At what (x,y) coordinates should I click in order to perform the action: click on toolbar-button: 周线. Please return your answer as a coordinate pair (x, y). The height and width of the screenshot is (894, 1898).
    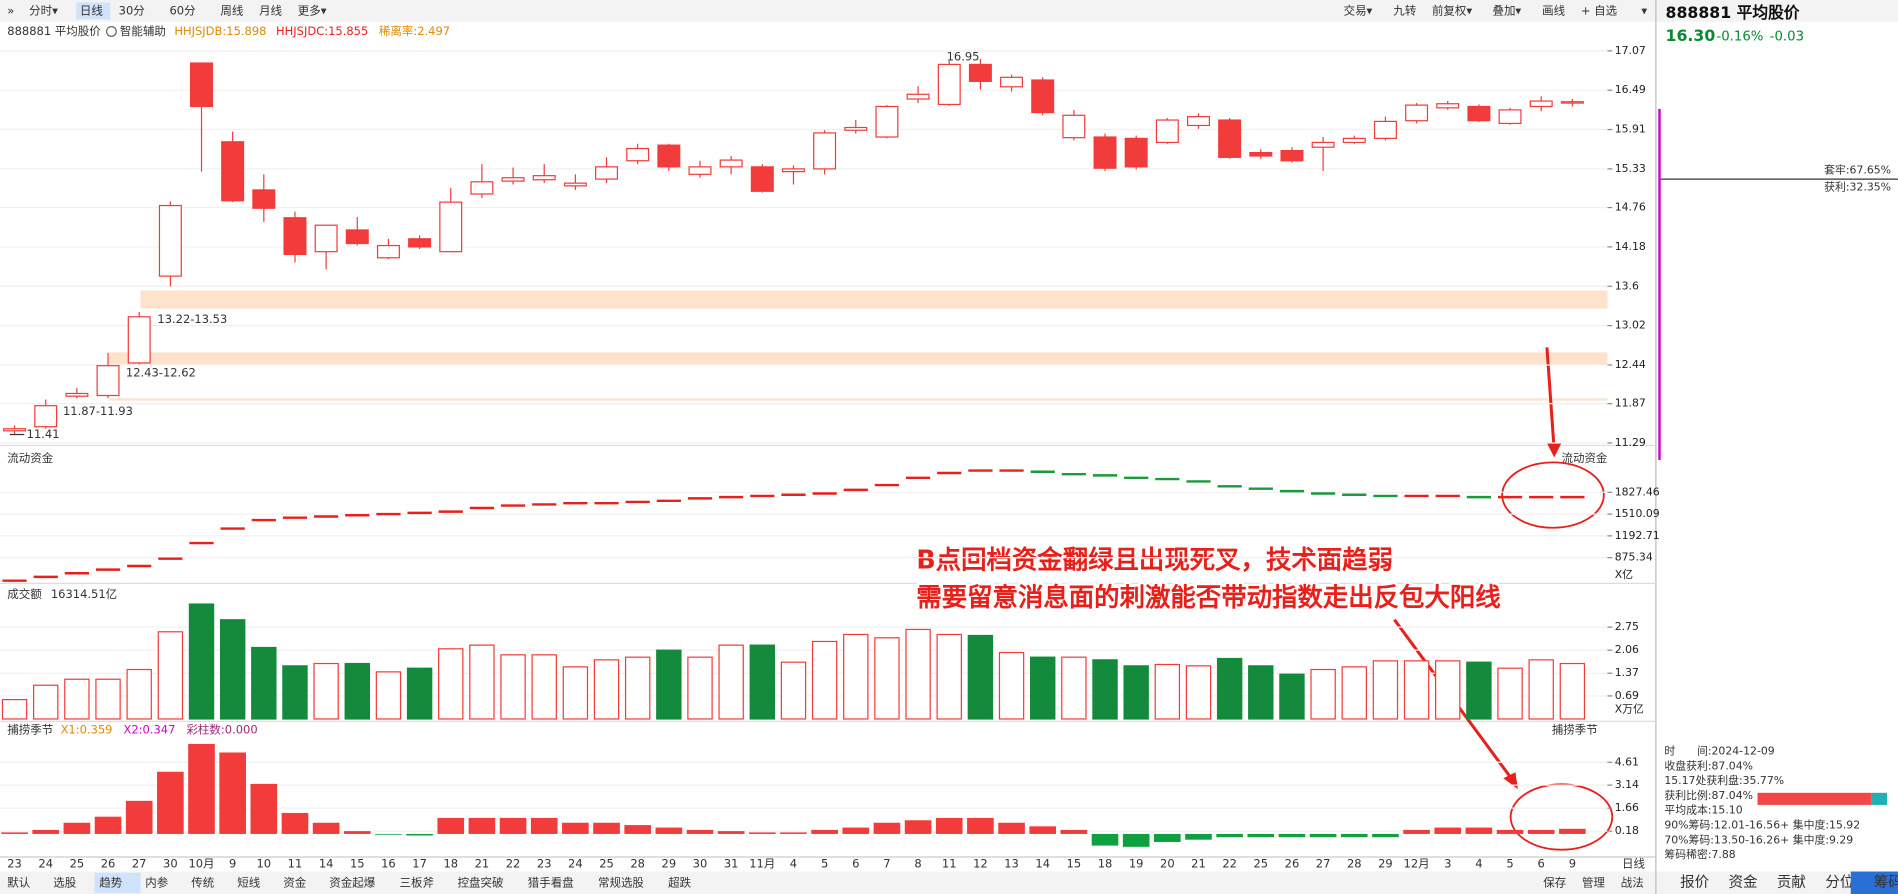
    Looking at the image, I should click on (231, 10).